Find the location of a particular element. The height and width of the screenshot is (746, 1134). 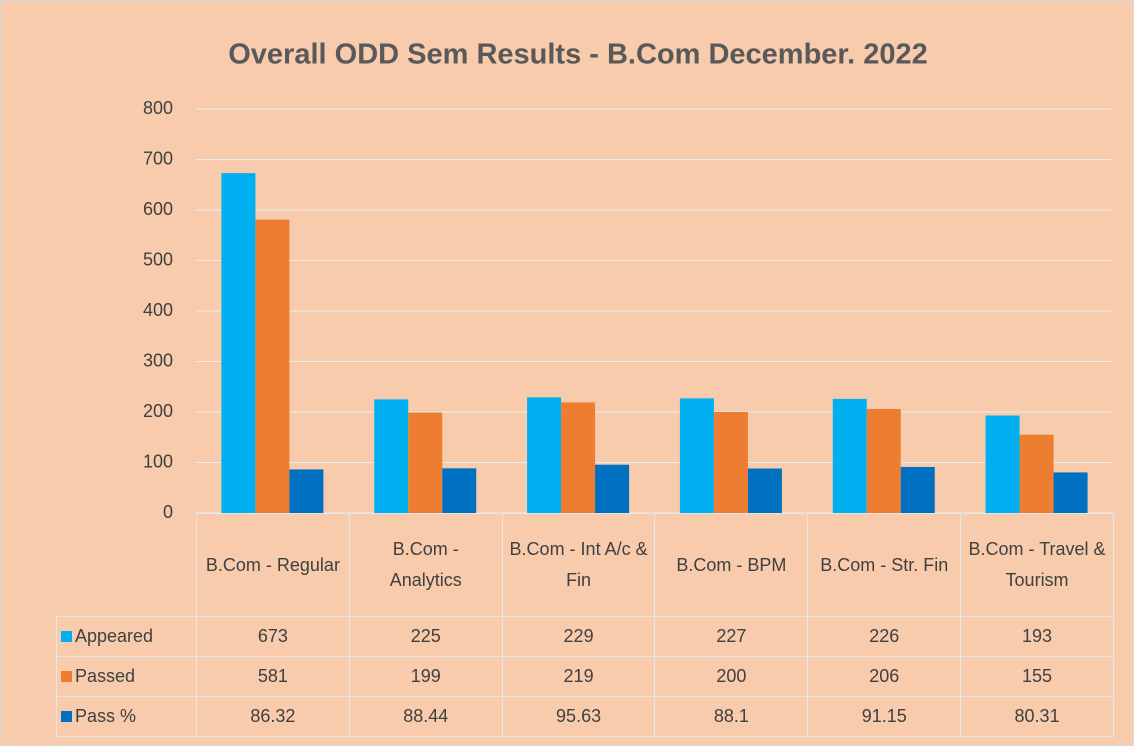

table-value: 226 is located at coordinates (884, 636).